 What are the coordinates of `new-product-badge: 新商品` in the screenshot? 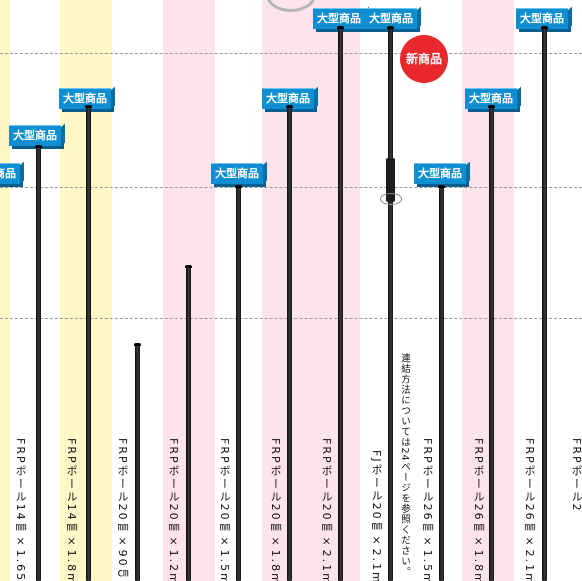 It's located at (424, 59).